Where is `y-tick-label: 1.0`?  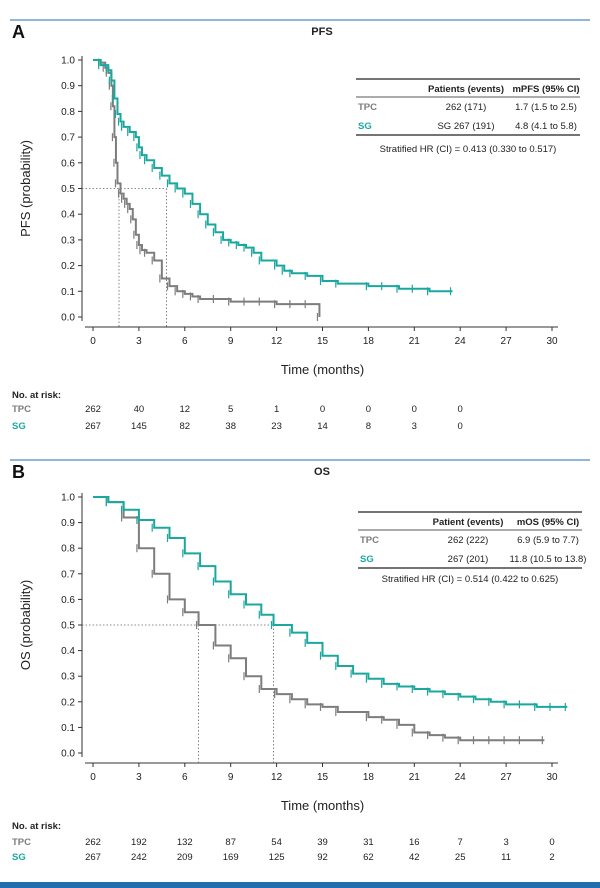
y-tick-label: 1.0 is located at coordinates (68, 61).